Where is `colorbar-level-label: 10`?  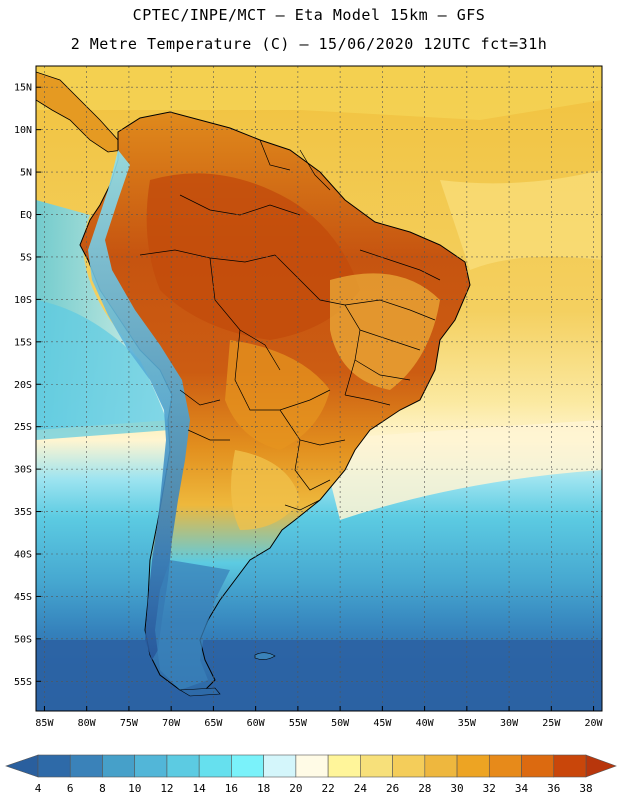 colorbar-level-label: 10 is located at coordinates (134, 788).